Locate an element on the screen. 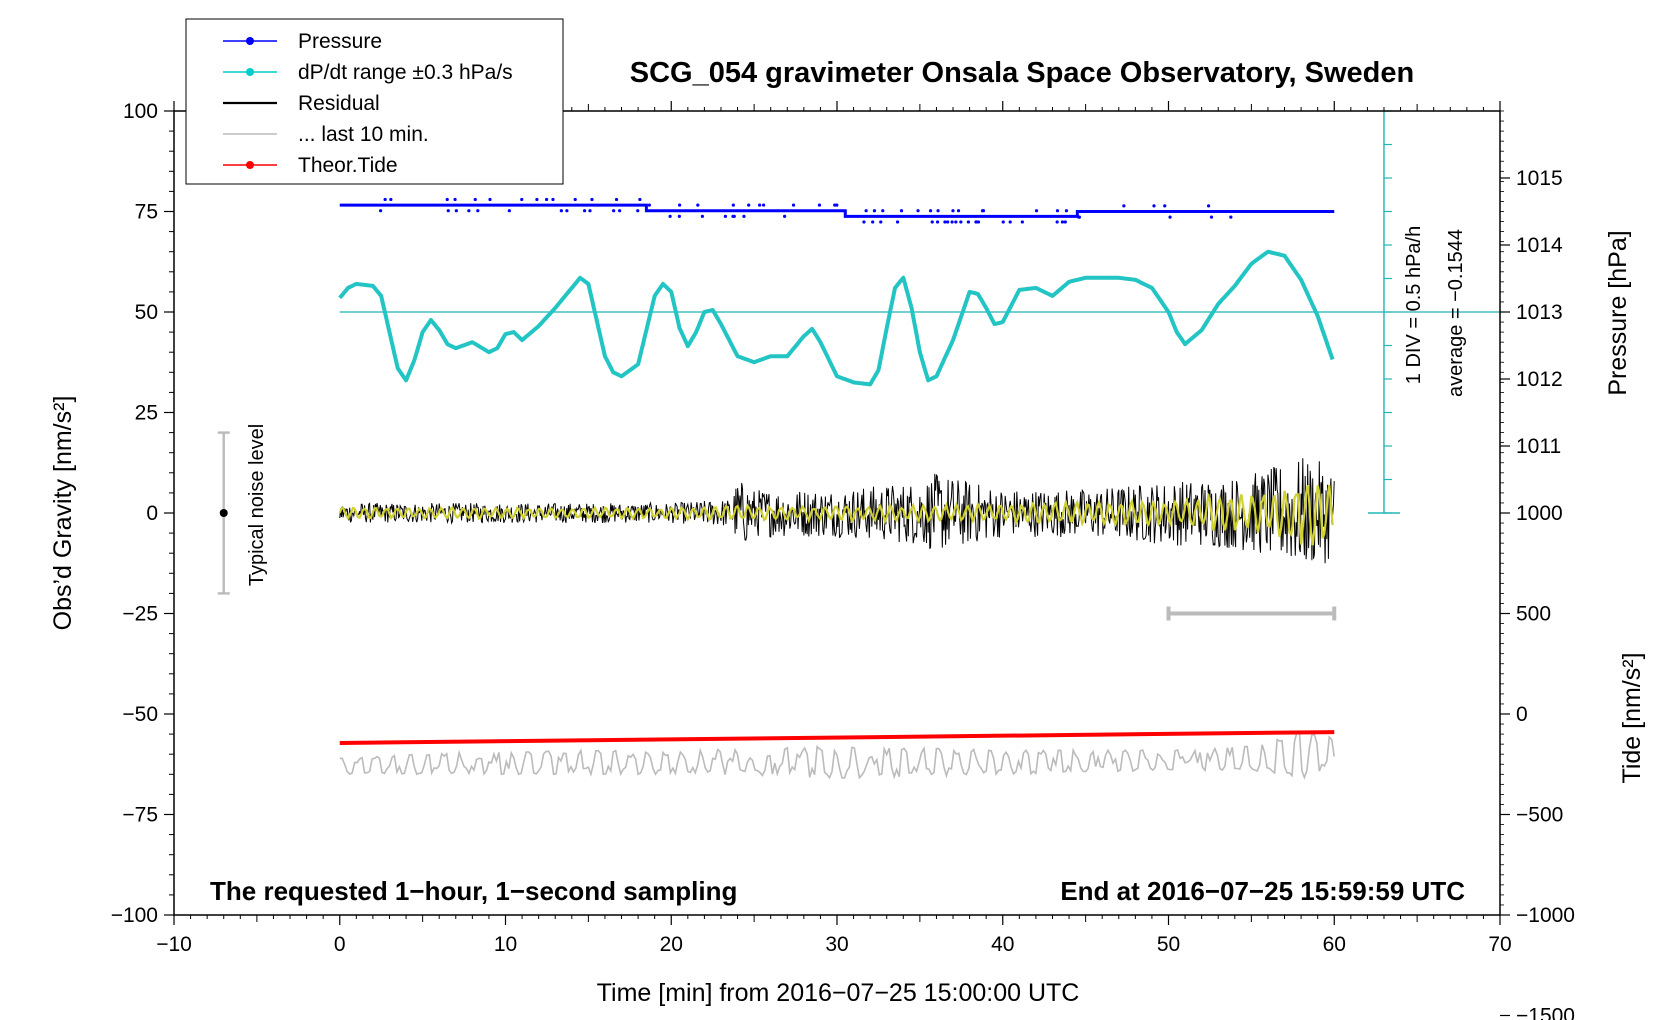 This screenshot has height=1020, width=1676. x-tick-label: 10 is located at coordinates (505, 944).